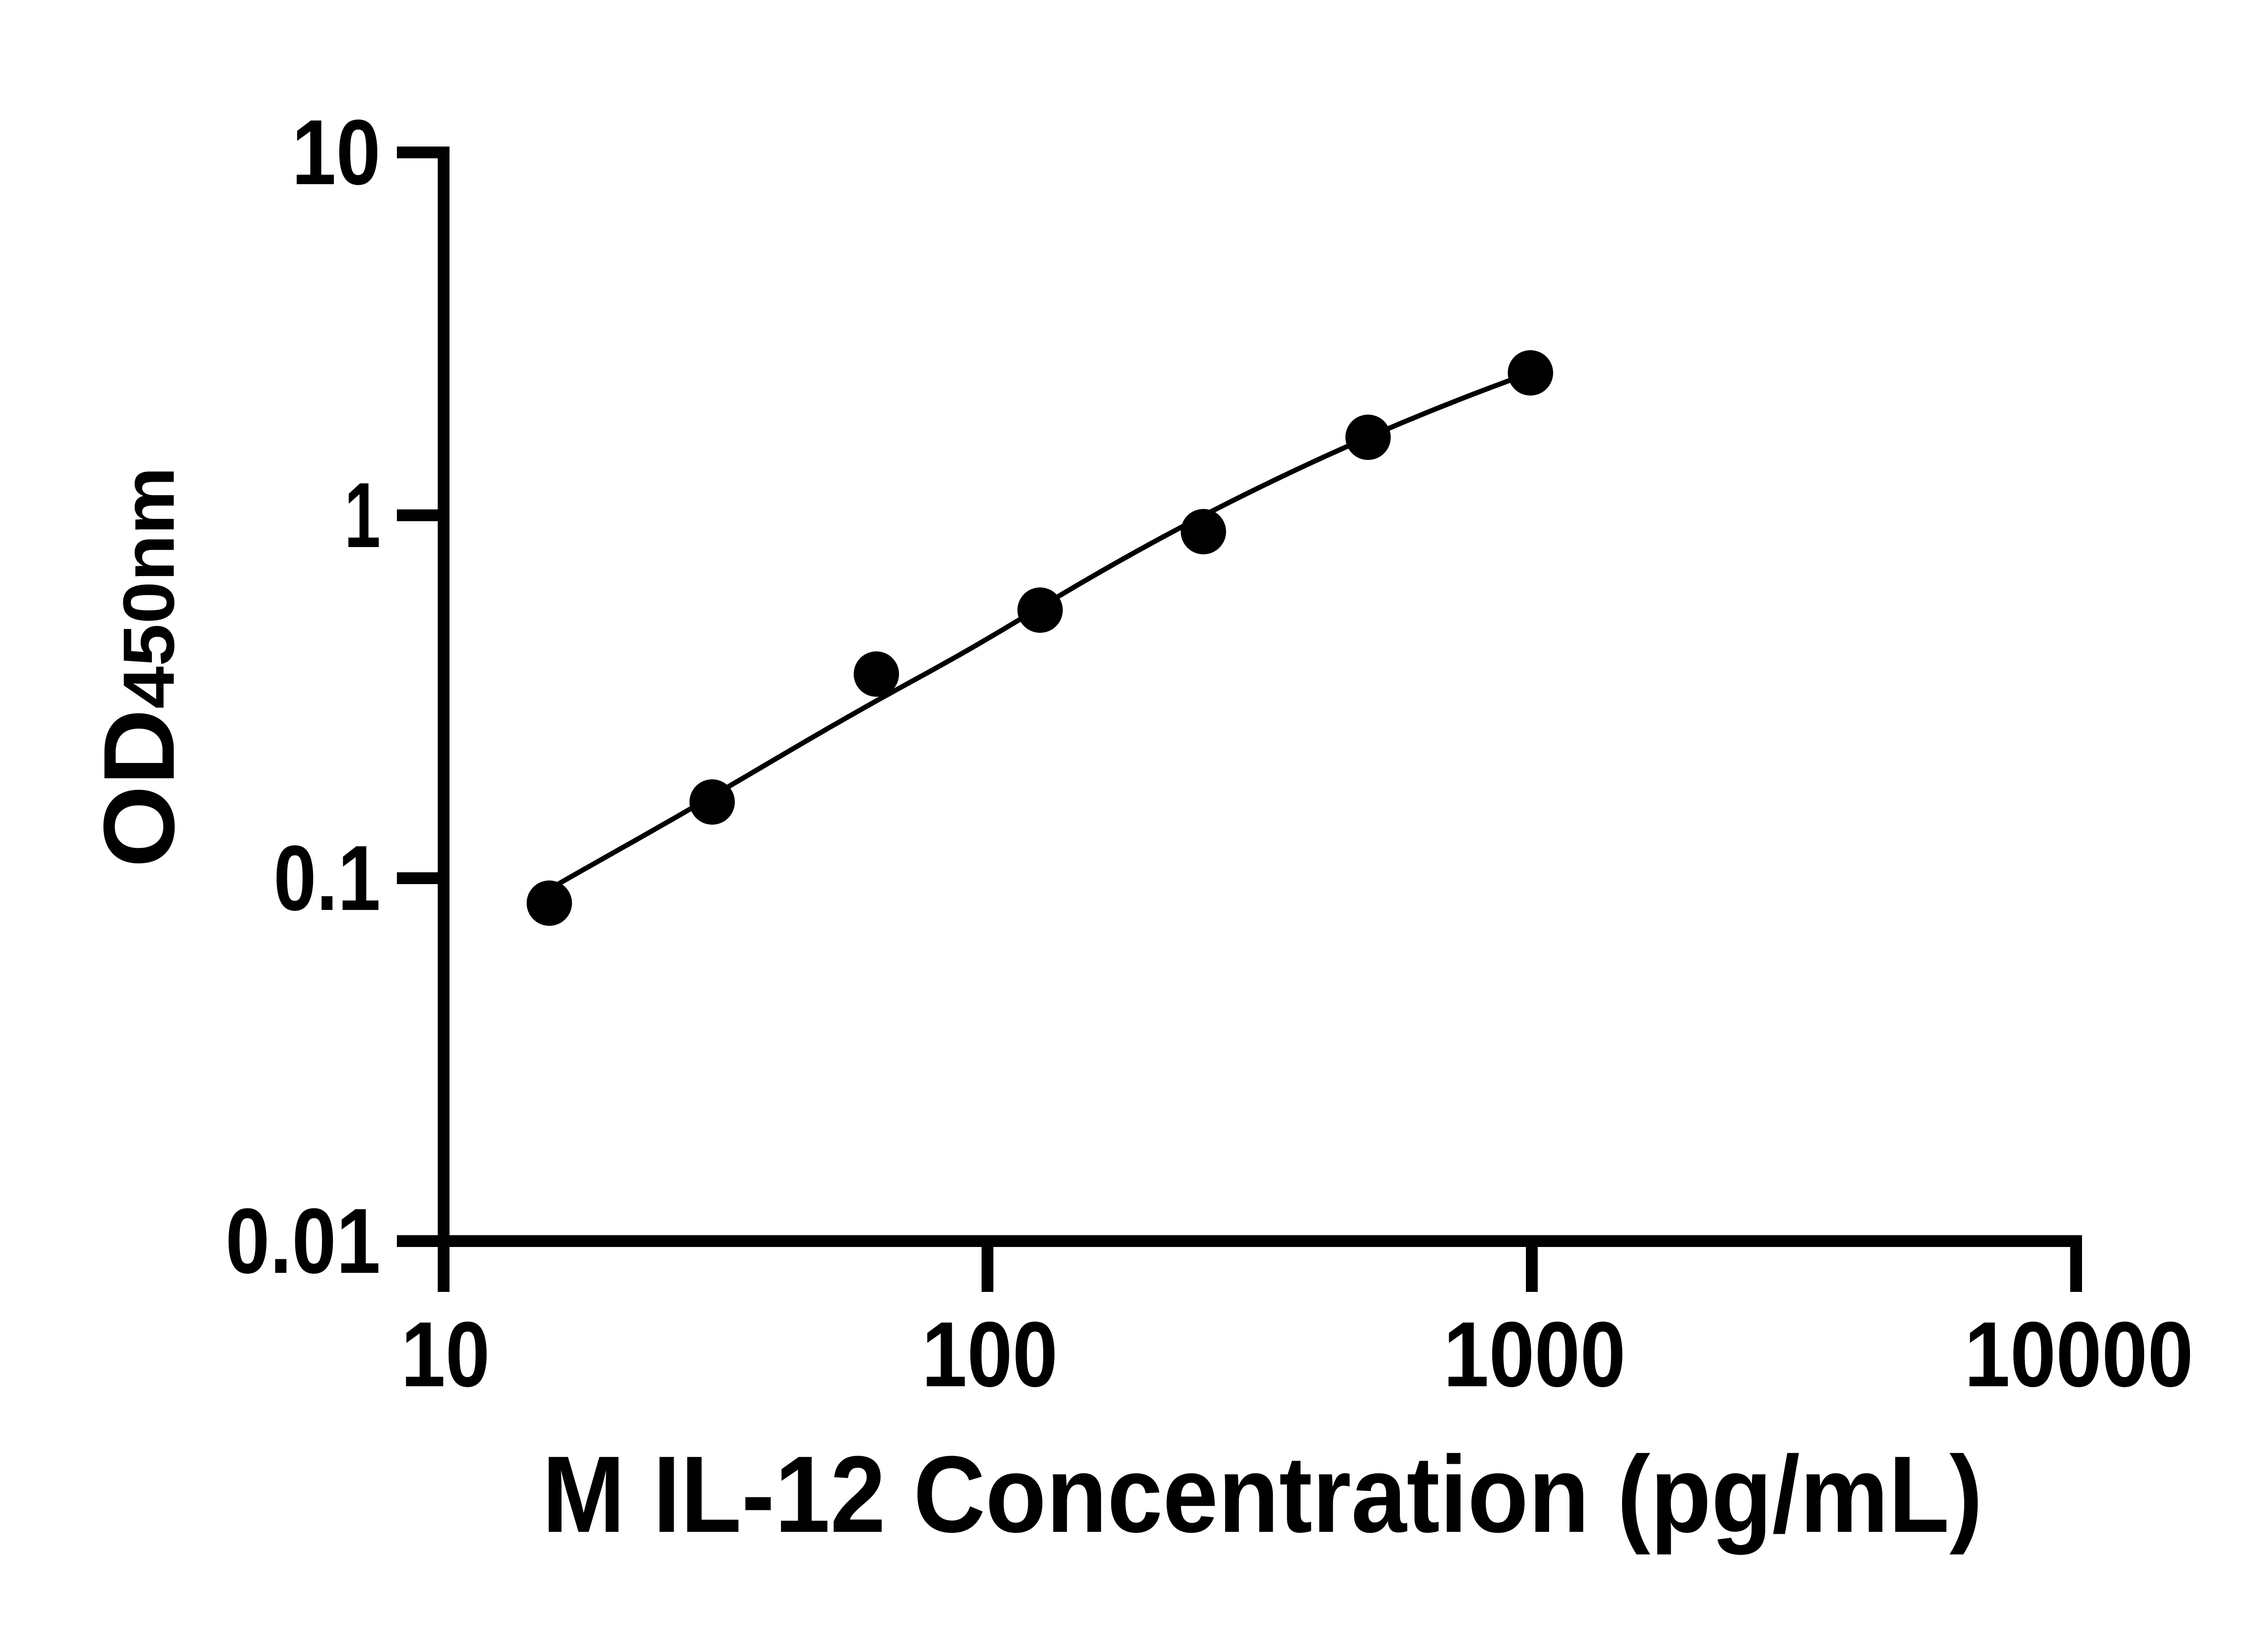 This screenshot has height=1633, width=2268. Describe the element at coordinates (327, 878) in the screenshot. I see `svg-text: 0.1` at that location.